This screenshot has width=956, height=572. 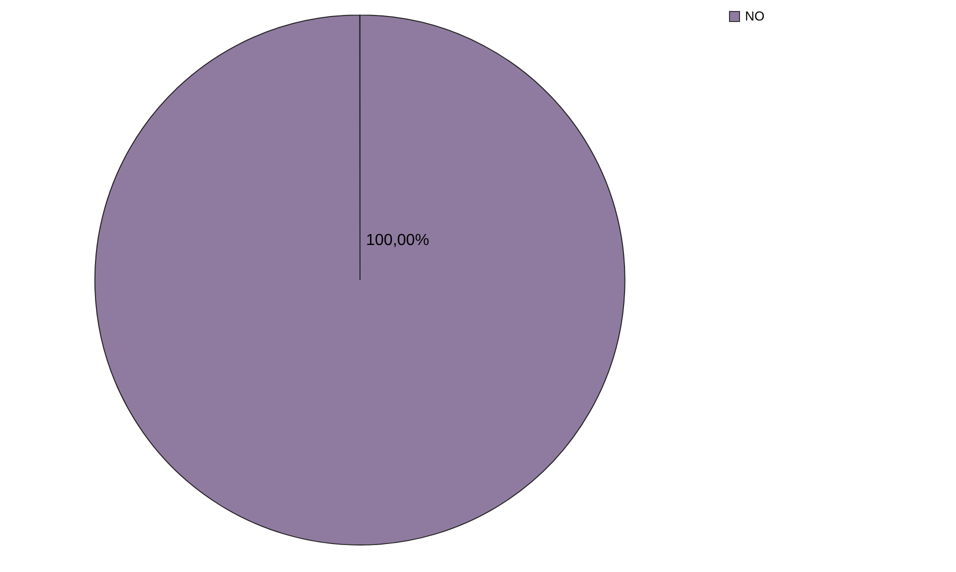 I want to click on legend-label: NO, so click(x=754, y=16).